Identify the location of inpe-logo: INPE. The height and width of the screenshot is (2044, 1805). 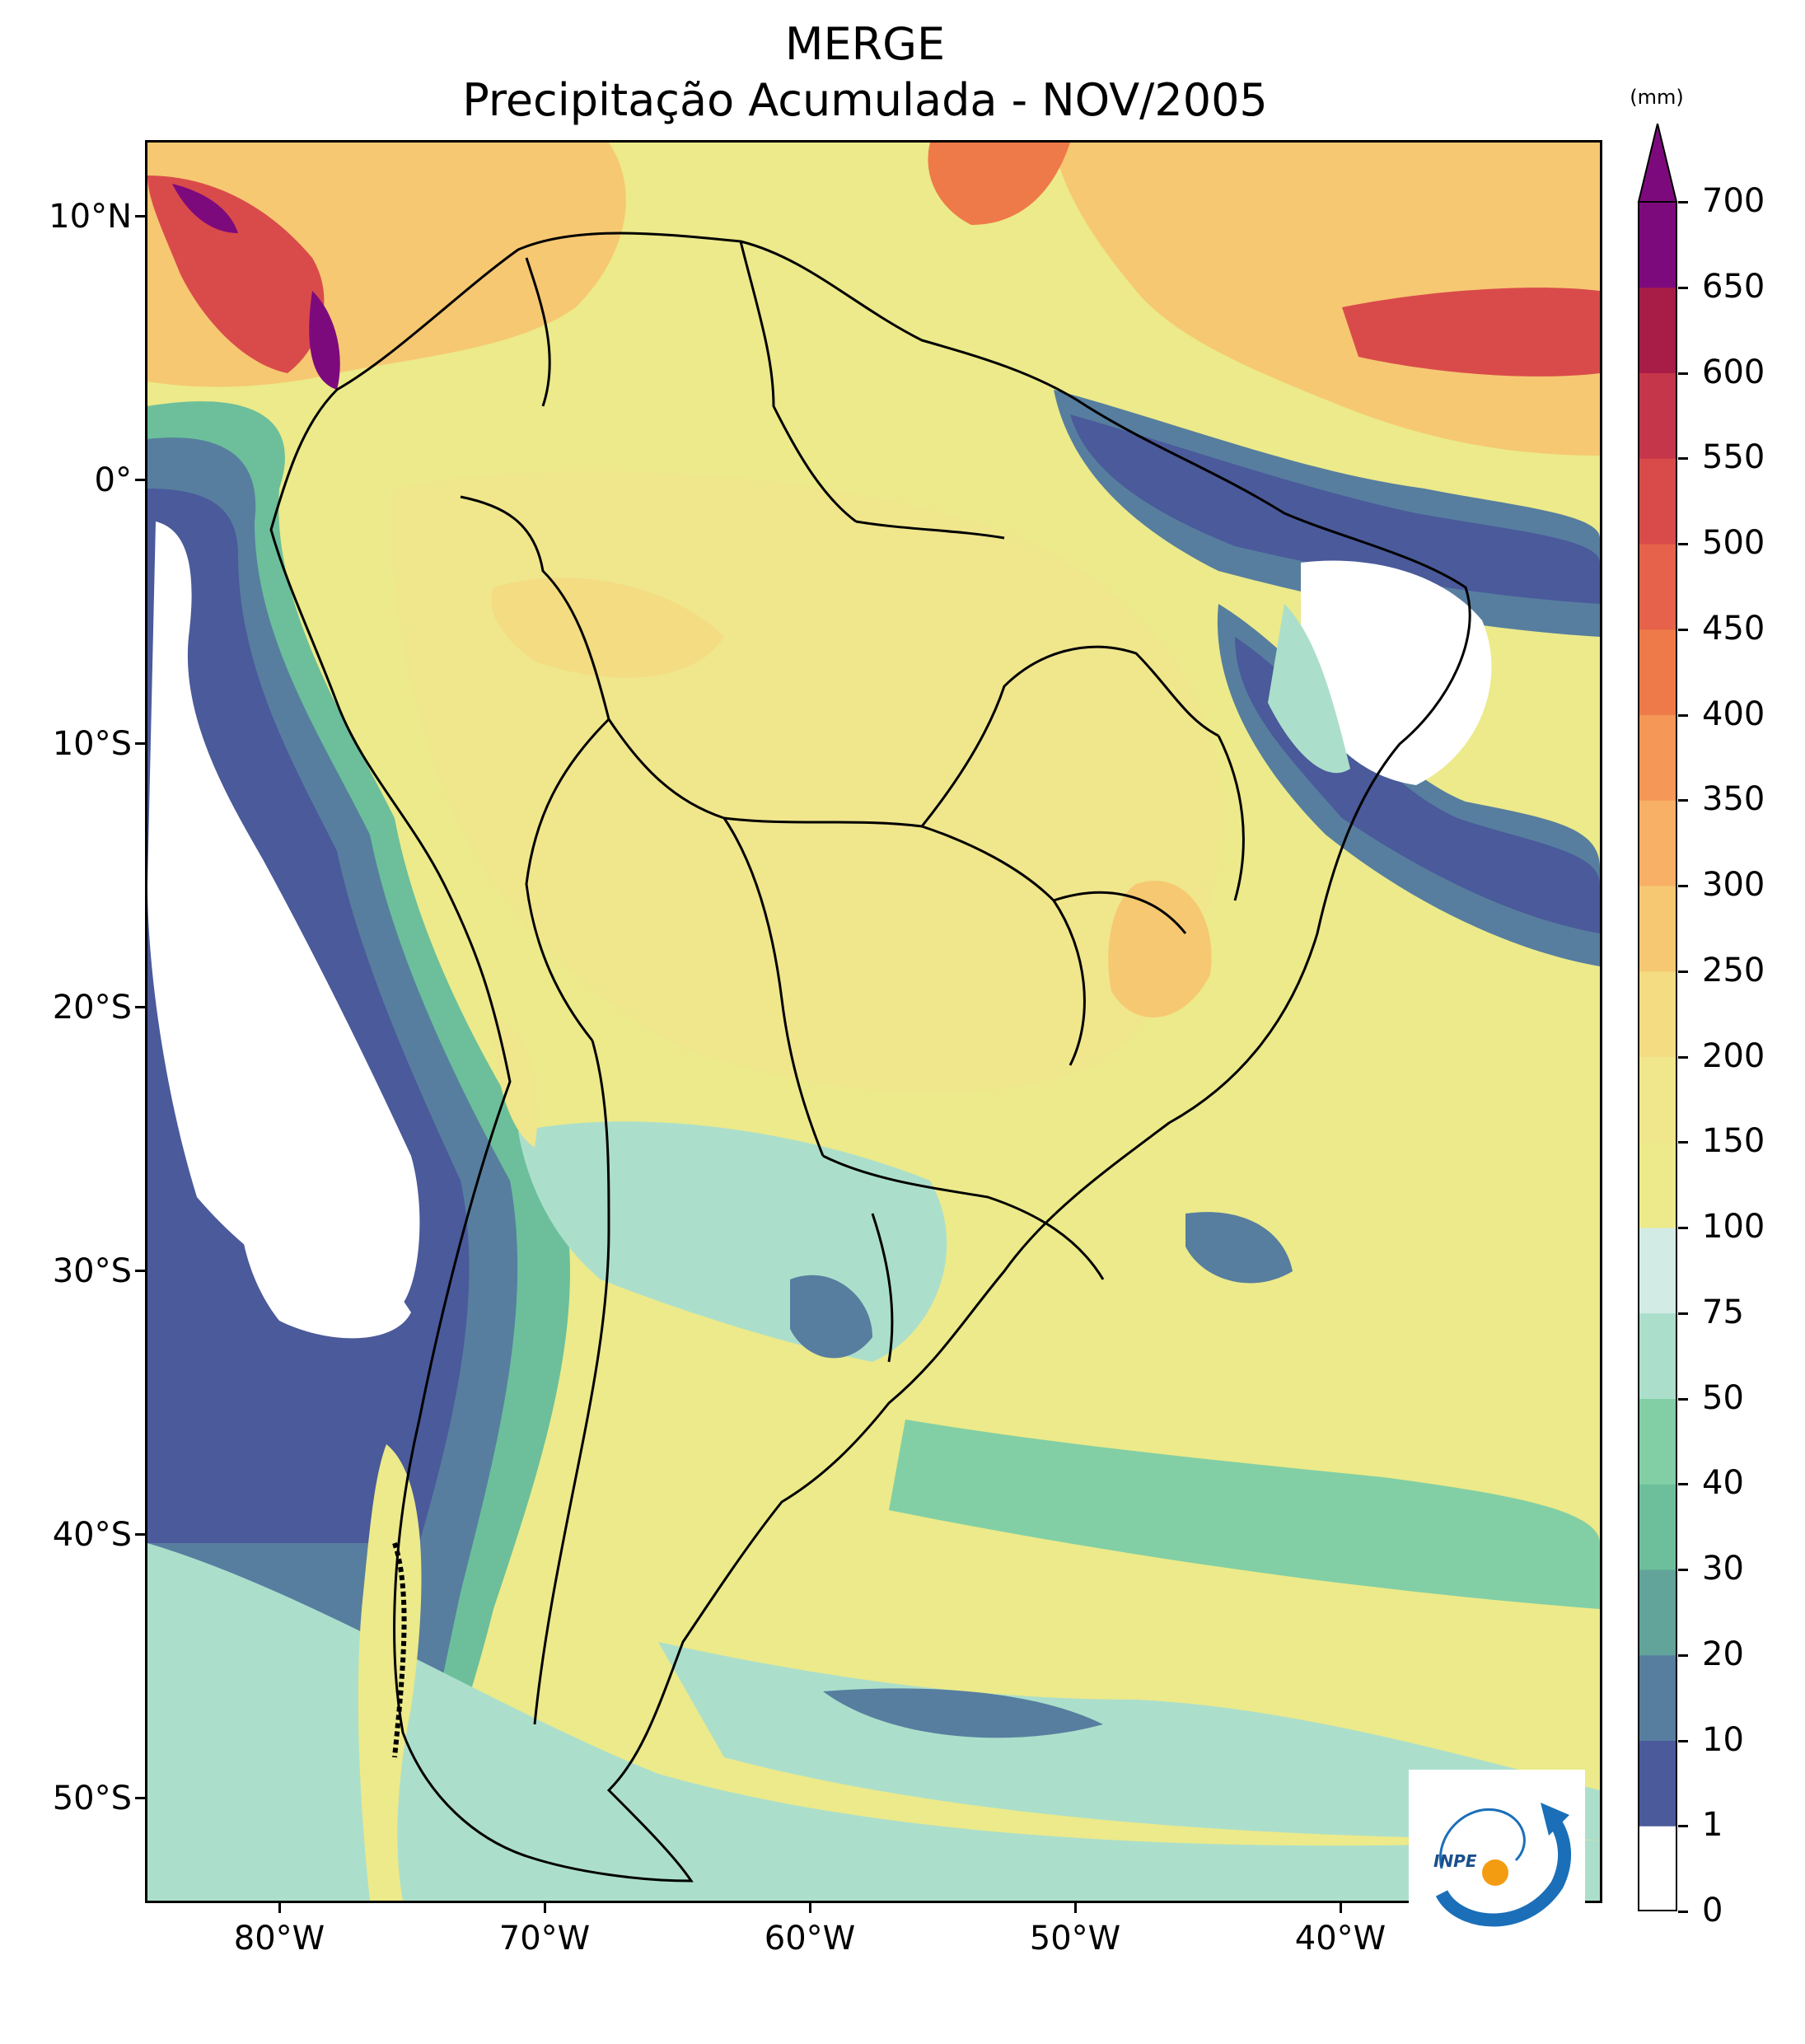
(1497, 1856).